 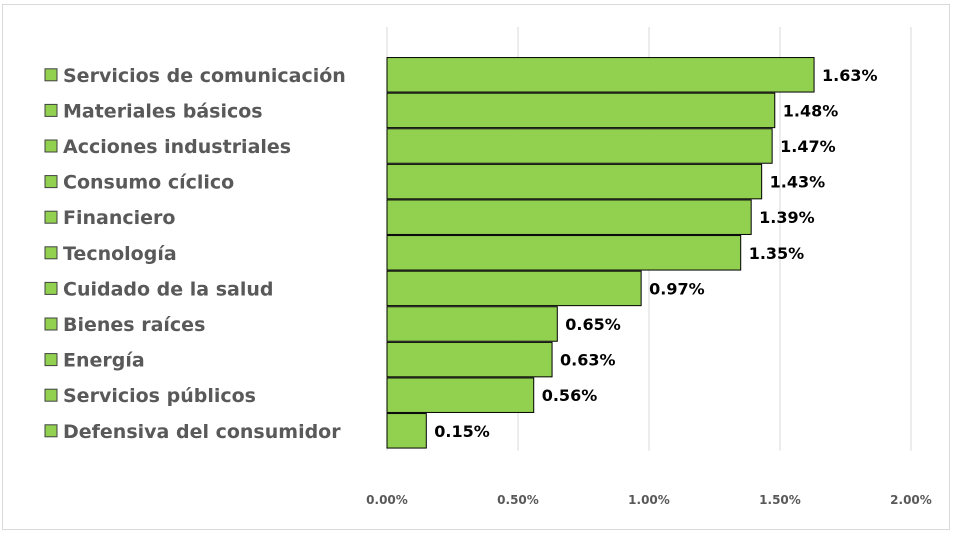 What do you see at coordinates (134, 325) in the screenshot?
I see `category-label: Bienes raíces` at bounding box center [134, 325].